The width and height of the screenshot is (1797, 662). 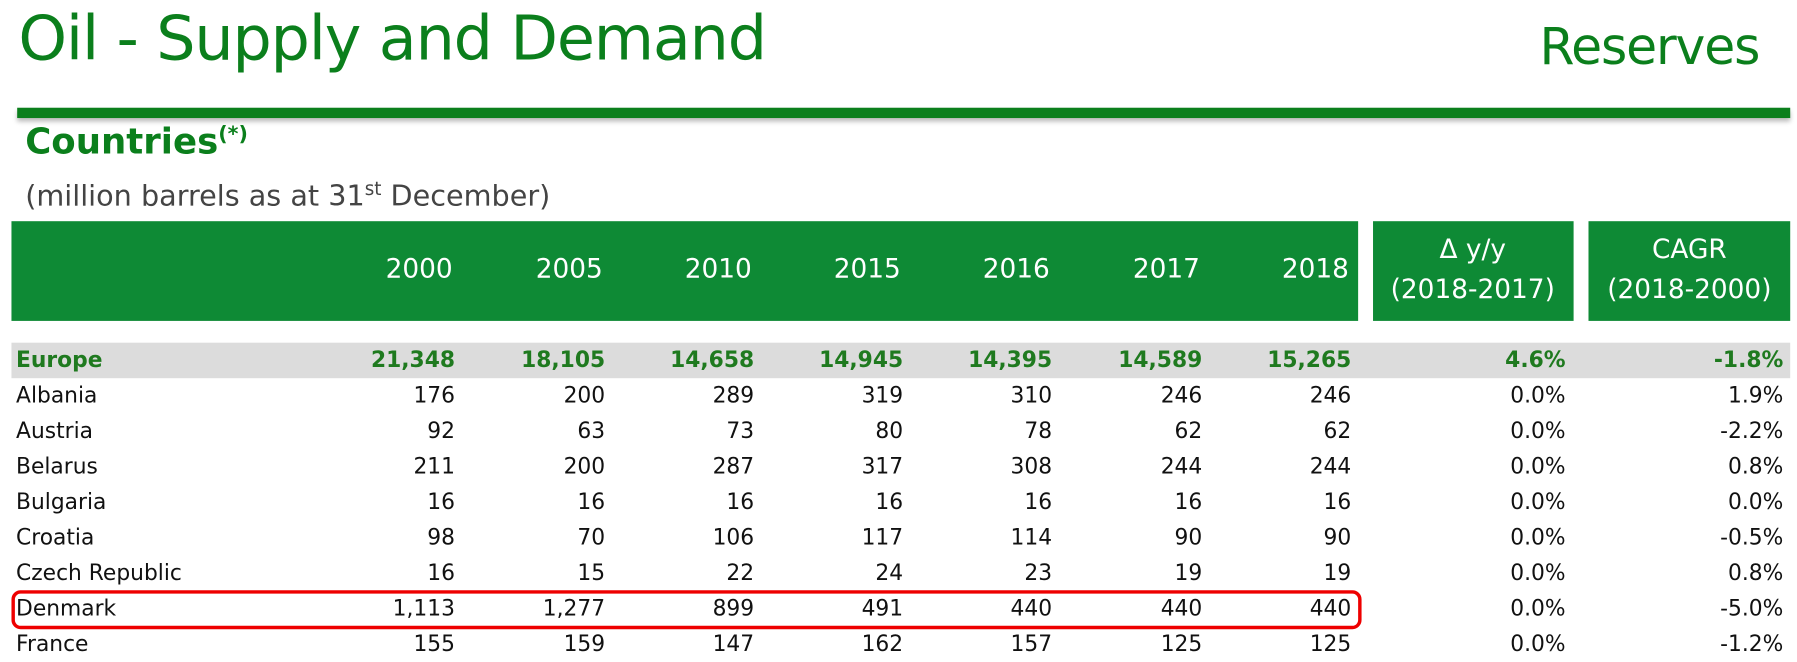 What do you see at coordinates (733, 537) in the screenshot?
I see `cell-value: 106` at bounding box center [733, 537].